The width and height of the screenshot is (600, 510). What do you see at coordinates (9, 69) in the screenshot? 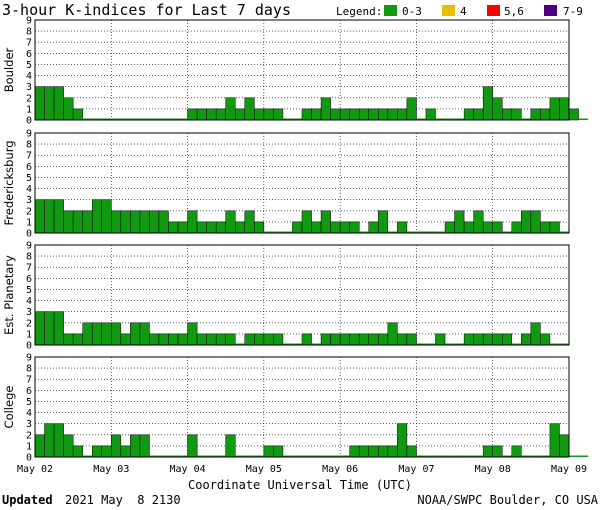
I see `panel-label: Boulder` at bounding box center [9, 69].